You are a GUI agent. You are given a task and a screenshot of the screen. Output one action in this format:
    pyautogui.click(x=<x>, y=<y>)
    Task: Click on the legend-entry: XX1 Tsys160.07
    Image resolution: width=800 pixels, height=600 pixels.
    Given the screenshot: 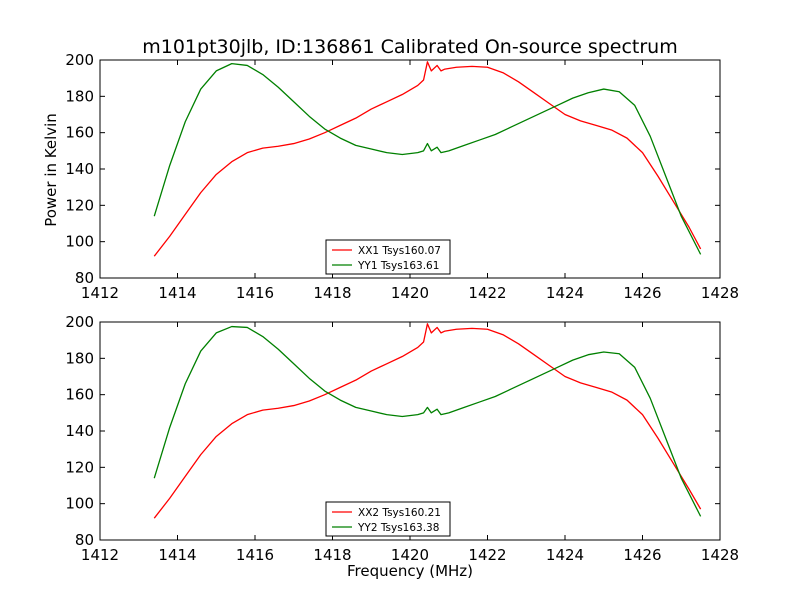 What is the action you would take?
    pyautogui.click(x=399, y=251)
    